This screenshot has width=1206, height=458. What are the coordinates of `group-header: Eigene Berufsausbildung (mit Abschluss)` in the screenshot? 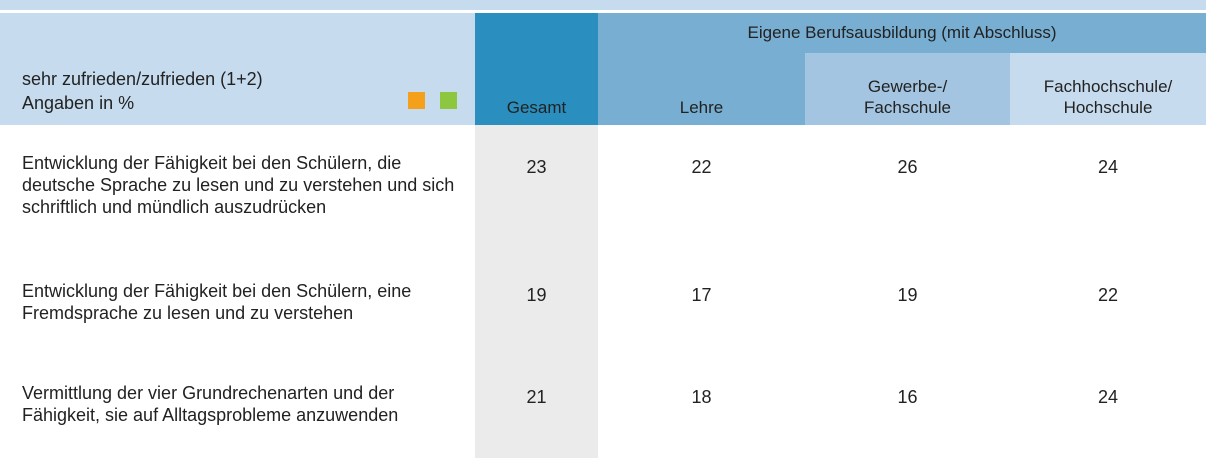 It's located at (902, 32).